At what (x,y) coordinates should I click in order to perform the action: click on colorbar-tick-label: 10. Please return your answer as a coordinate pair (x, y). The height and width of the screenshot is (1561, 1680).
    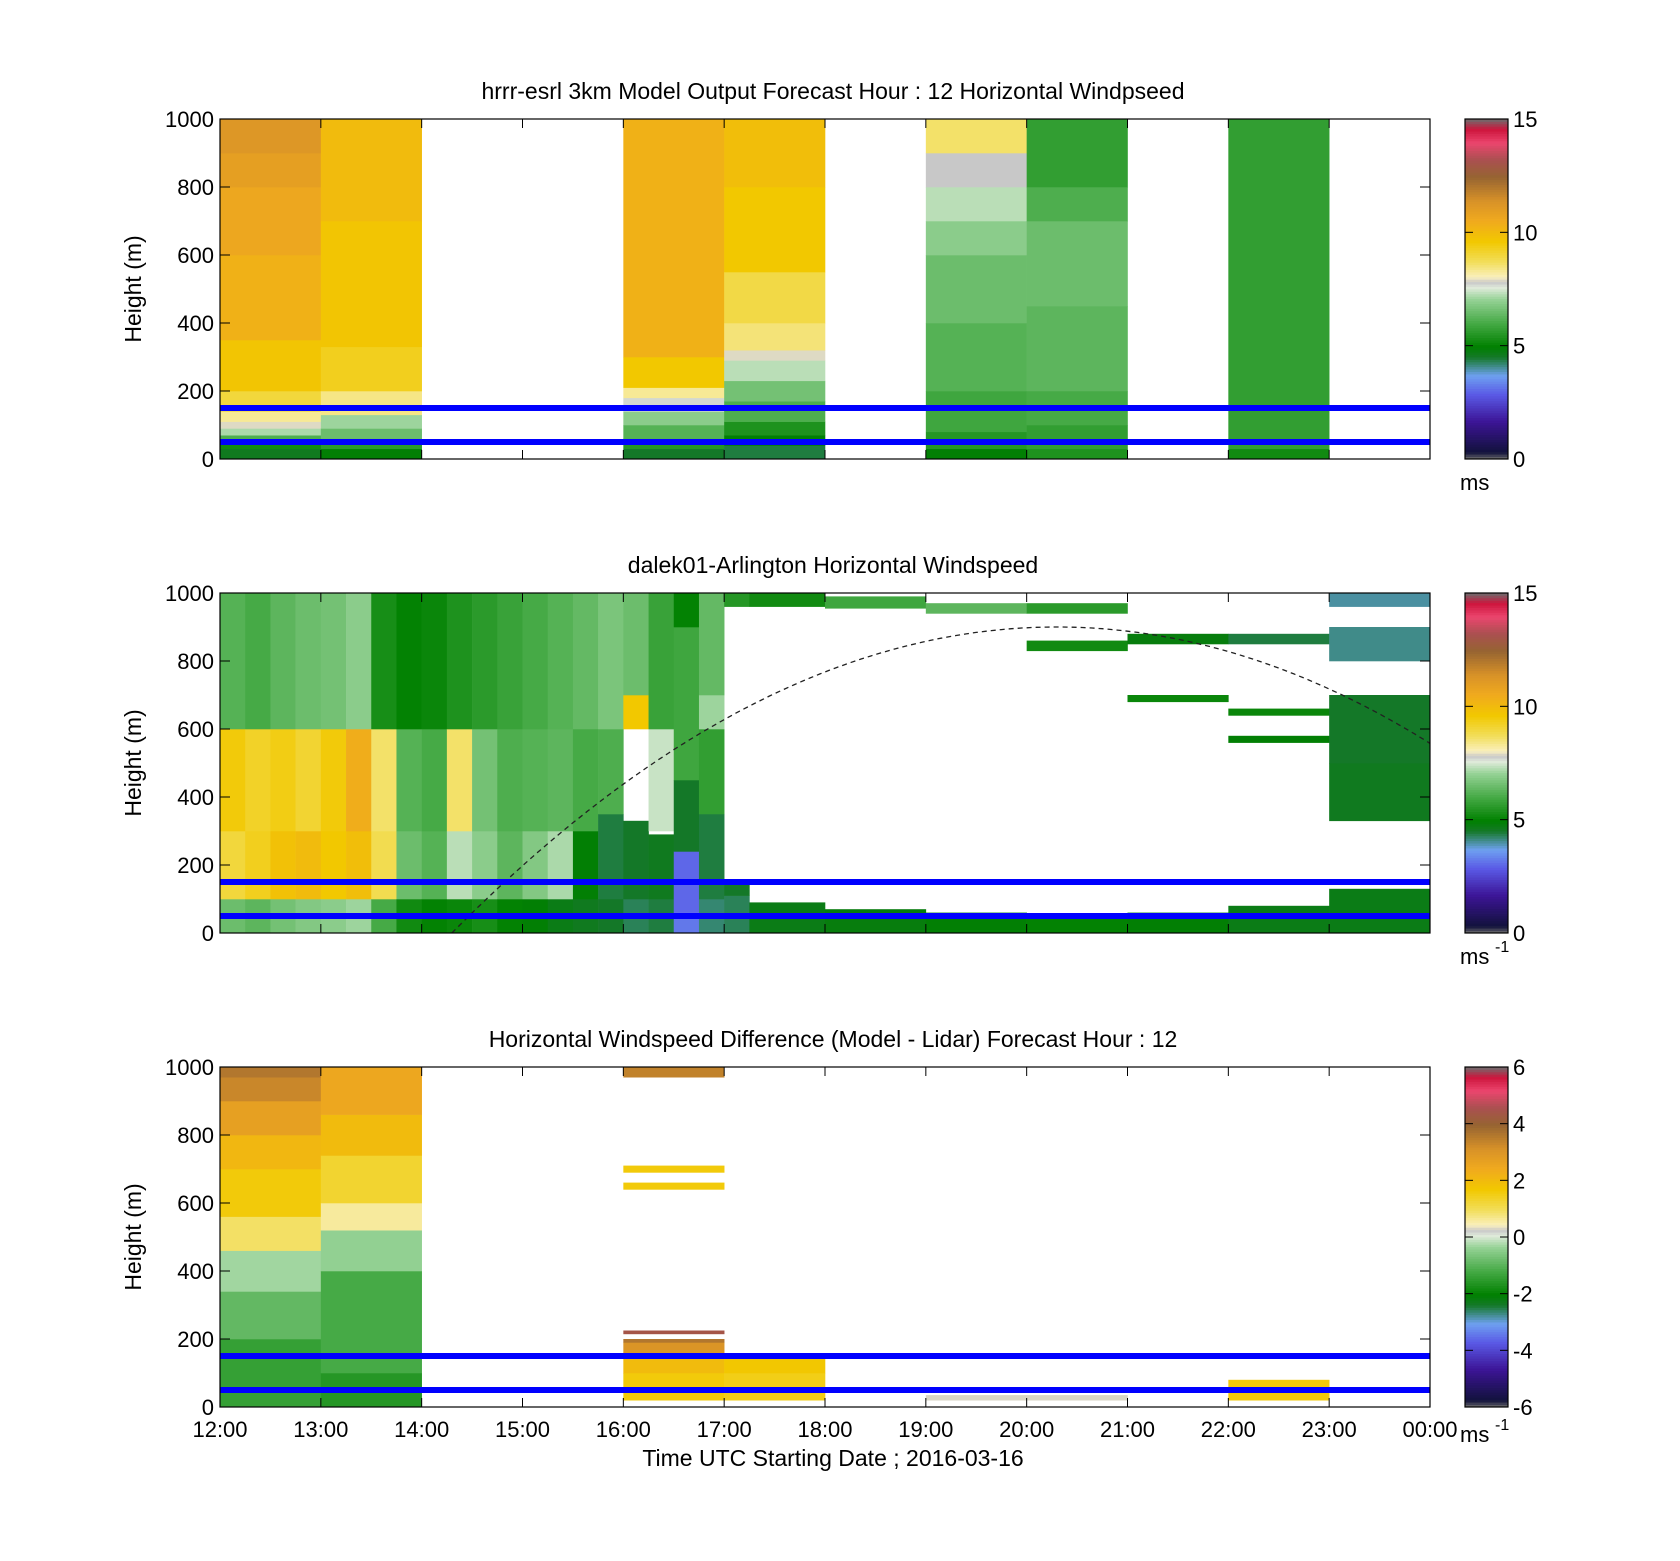
    Looking at the image, I should click on (1525, 232).